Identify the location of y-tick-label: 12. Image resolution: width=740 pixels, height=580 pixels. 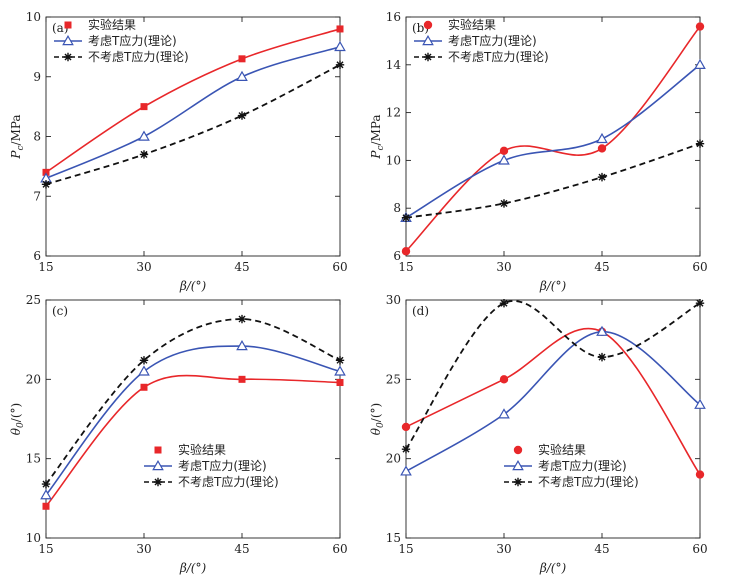
(393, 113).